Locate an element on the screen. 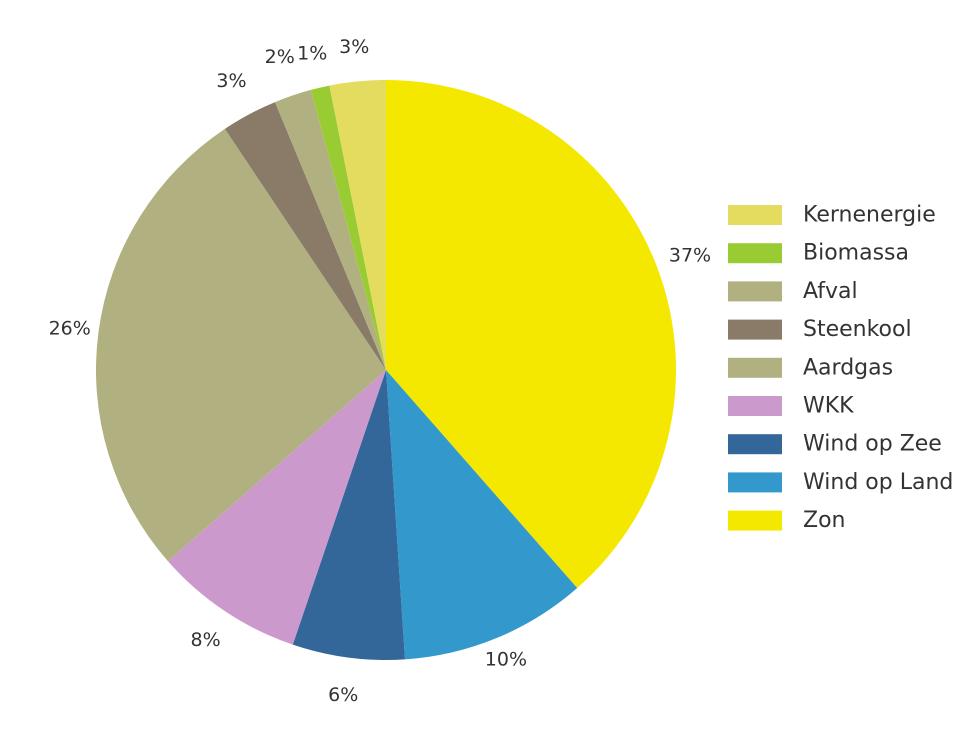  pie-label-aardgas: 26% is located at coordinates (70, 328).